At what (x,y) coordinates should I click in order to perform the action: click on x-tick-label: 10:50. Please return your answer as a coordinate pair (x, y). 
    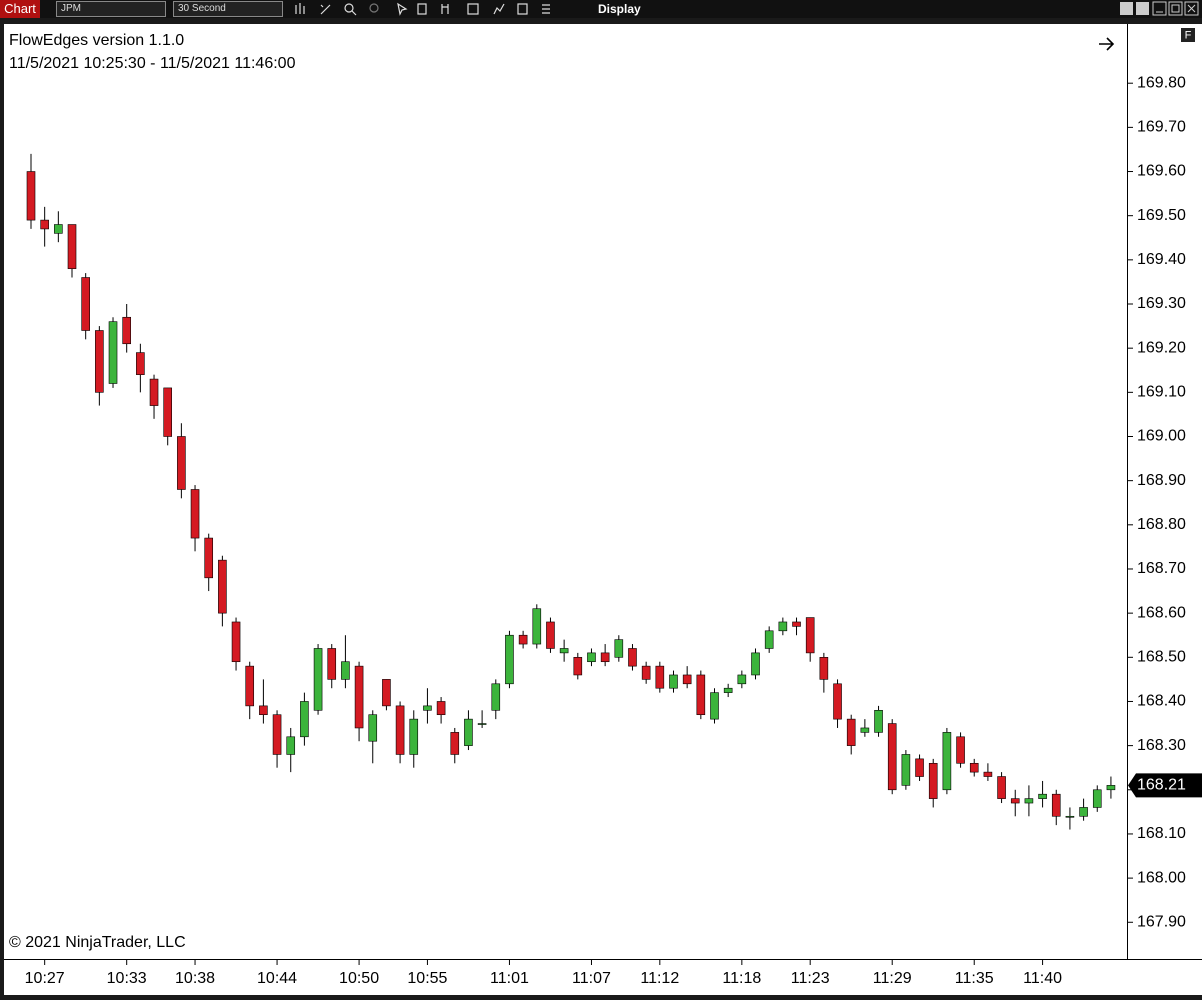
    Looking at the image, I should click on (359, 978).